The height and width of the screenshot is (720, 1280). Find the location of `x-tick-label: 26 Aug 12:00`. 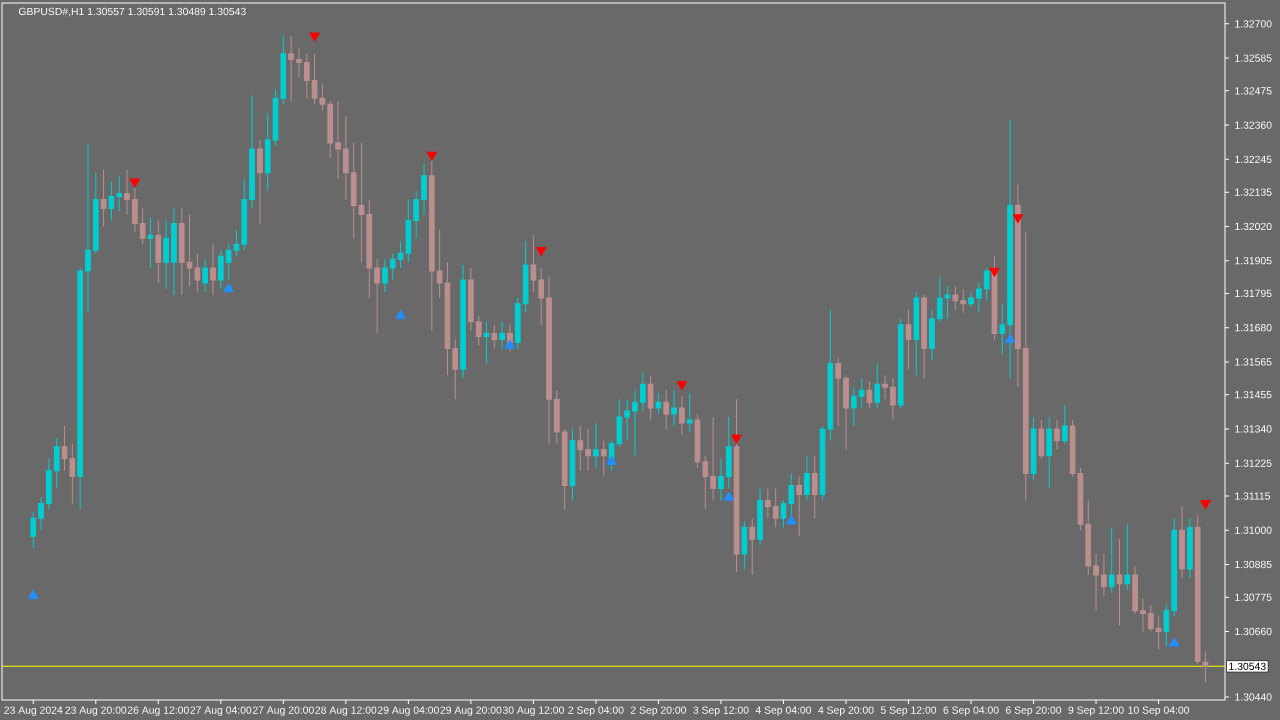

x-tick-label: 26 Aug 12:00 is located at coordinates (158, 711).